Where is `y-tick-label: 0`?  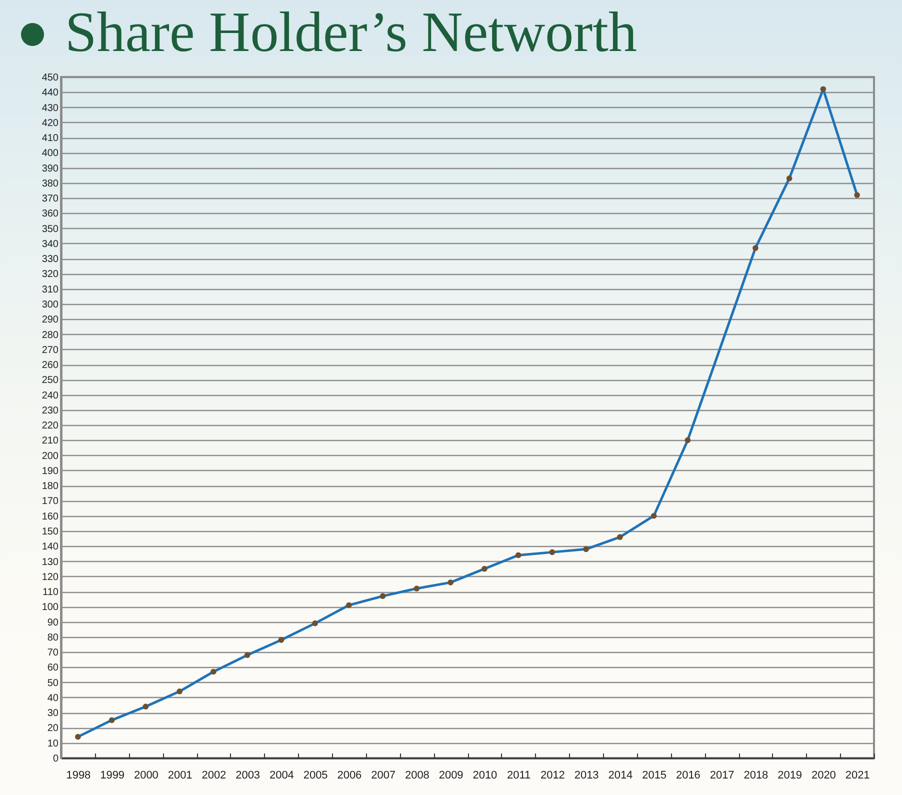 y-tick-label: 0 is located at coordinates (55, 759).